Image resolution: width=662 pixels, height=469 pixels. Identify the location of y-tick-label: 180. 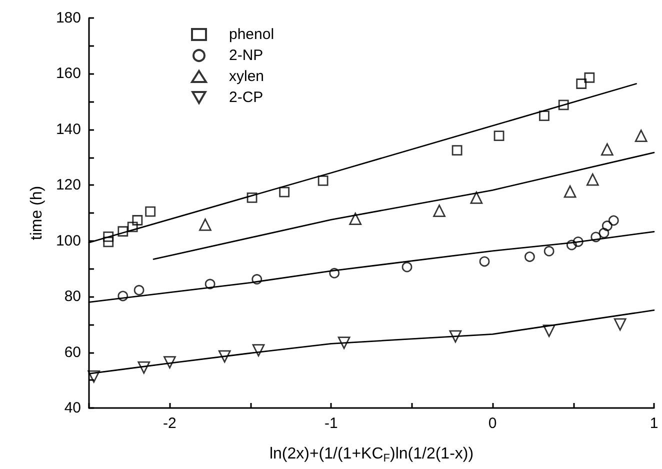
(68, 18).